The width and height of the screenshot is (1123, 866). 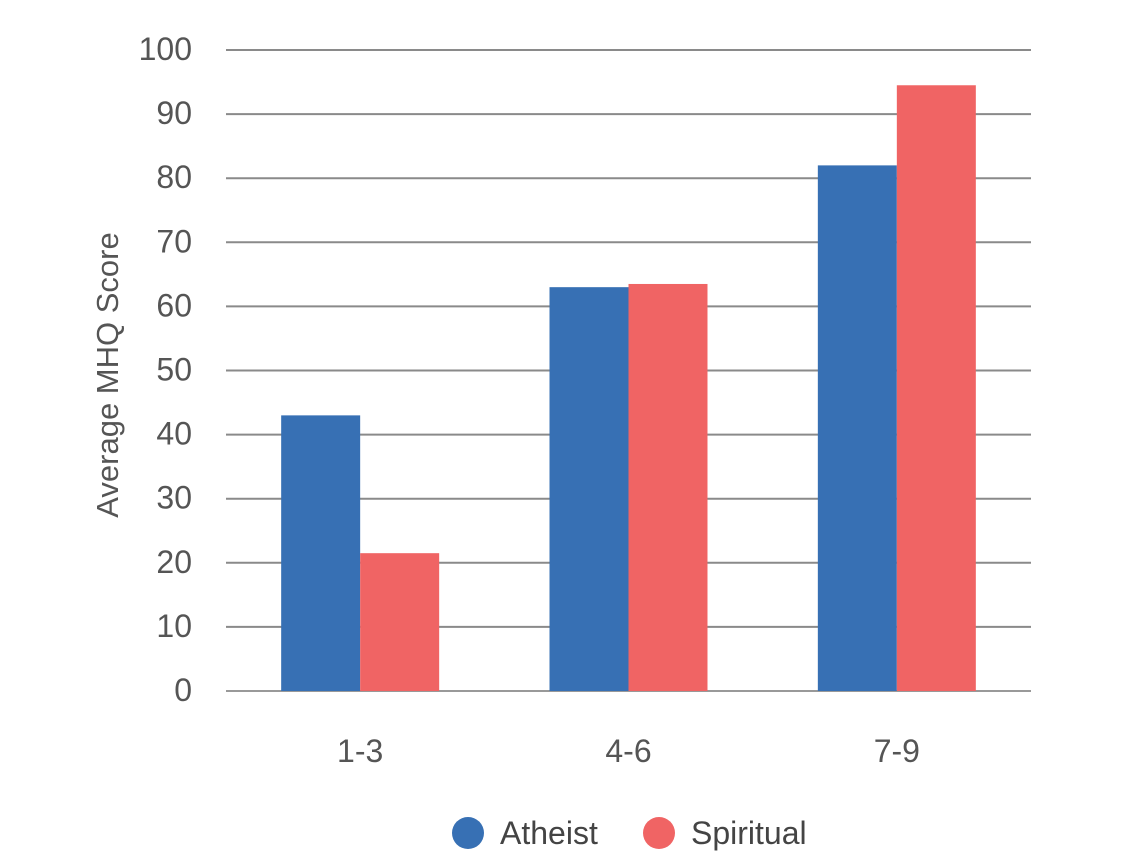 What do you see at coordinates (174, 370) in the screenshot?
I see `y-tick-label: 50` at bounding box center [174, 370].